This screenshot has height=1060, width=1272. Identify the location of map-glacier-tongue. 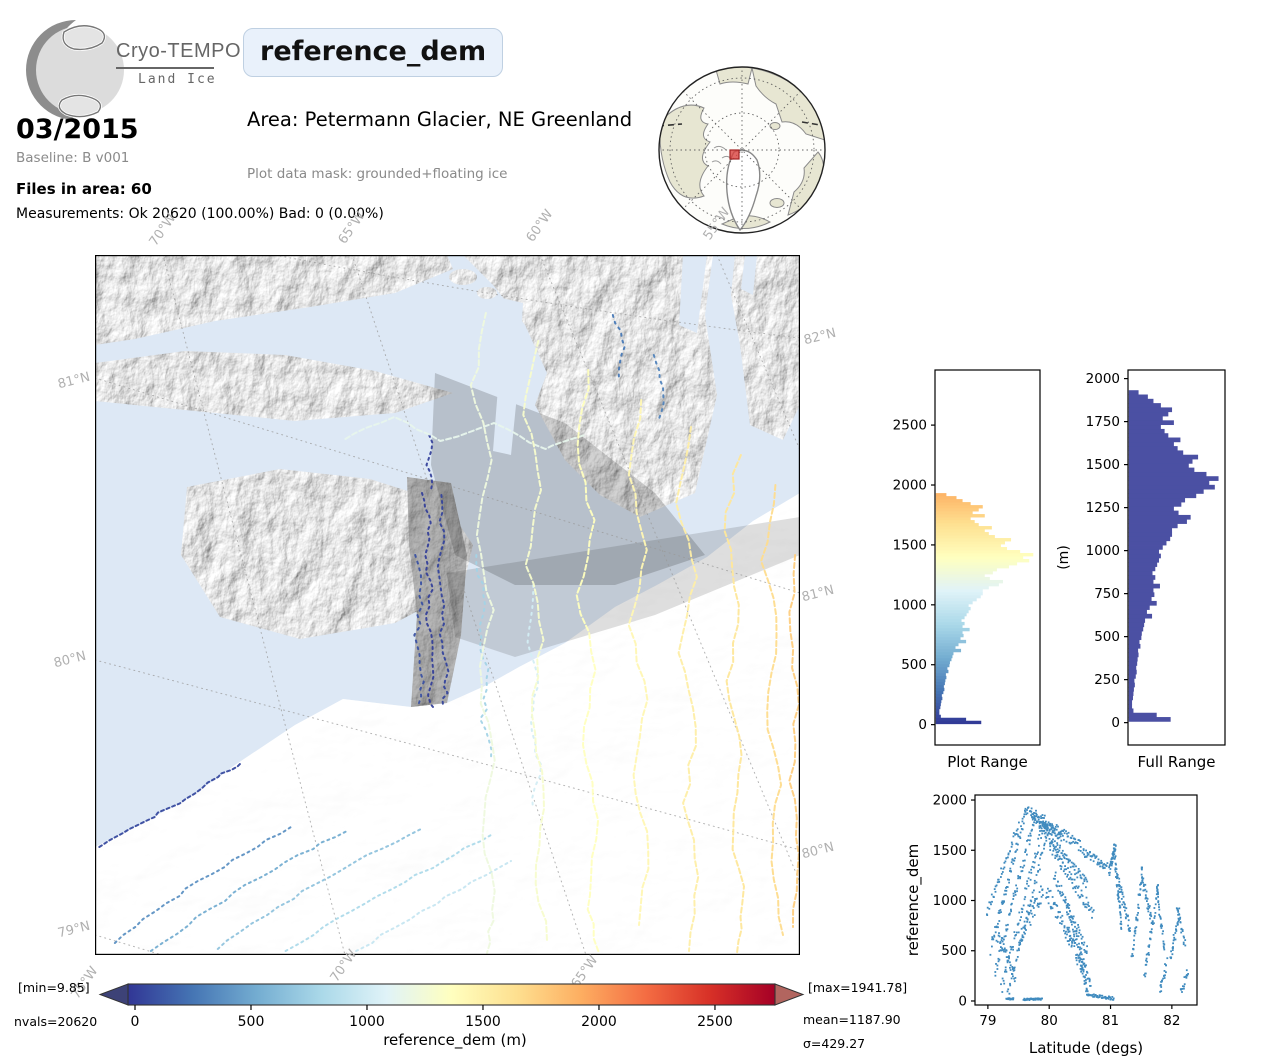
(437, 592).